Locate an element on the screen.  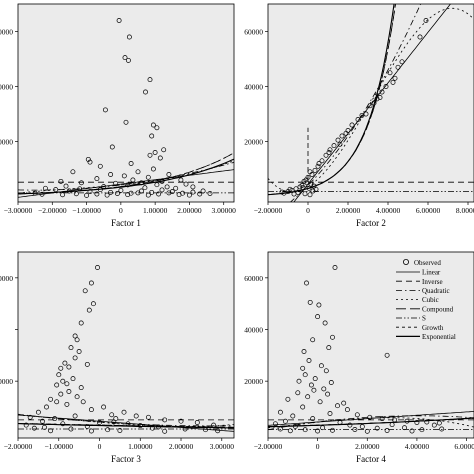
legend-label: Quadratic is located at coordinates (436, 291).